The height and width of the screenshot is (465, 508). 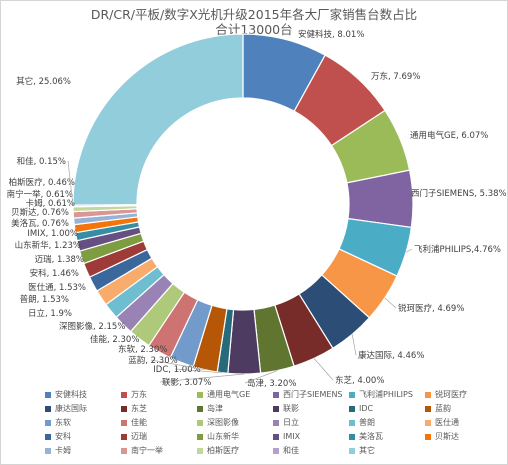 I want to click on legend-item-2: 通用电气GE, so click(x=235, y=394).